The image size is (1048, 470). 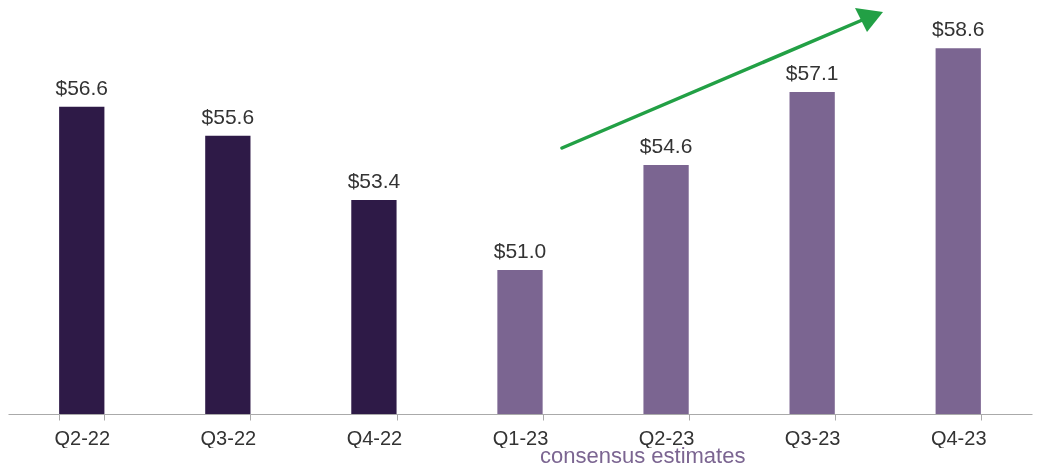 I want to click on data-label: $53.4, so click(x=374, y=180).